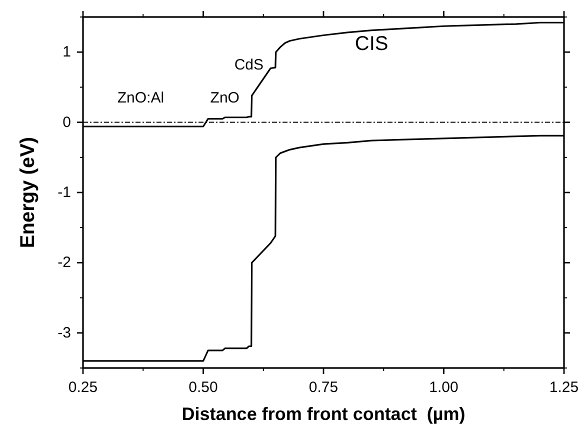  What do you see at coordinates (66, 122) in the screenshot?
I see `y-tick-label: 0` at bounding box center [66, 122].